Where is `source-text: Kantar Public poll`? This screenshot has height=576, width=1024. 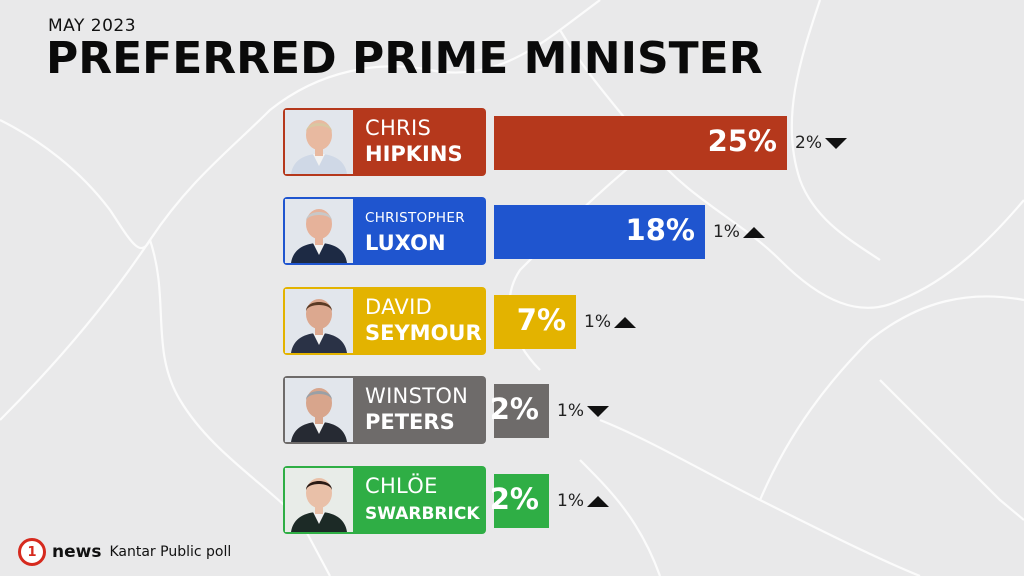 source-text: Kantar Public poll is located at coordinates (170, 552).